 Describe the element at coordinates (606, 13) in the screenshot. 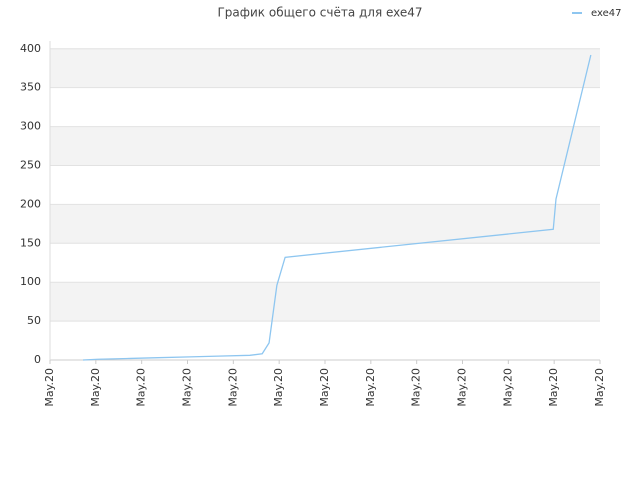

I see `legend-label: exe47` at that location.